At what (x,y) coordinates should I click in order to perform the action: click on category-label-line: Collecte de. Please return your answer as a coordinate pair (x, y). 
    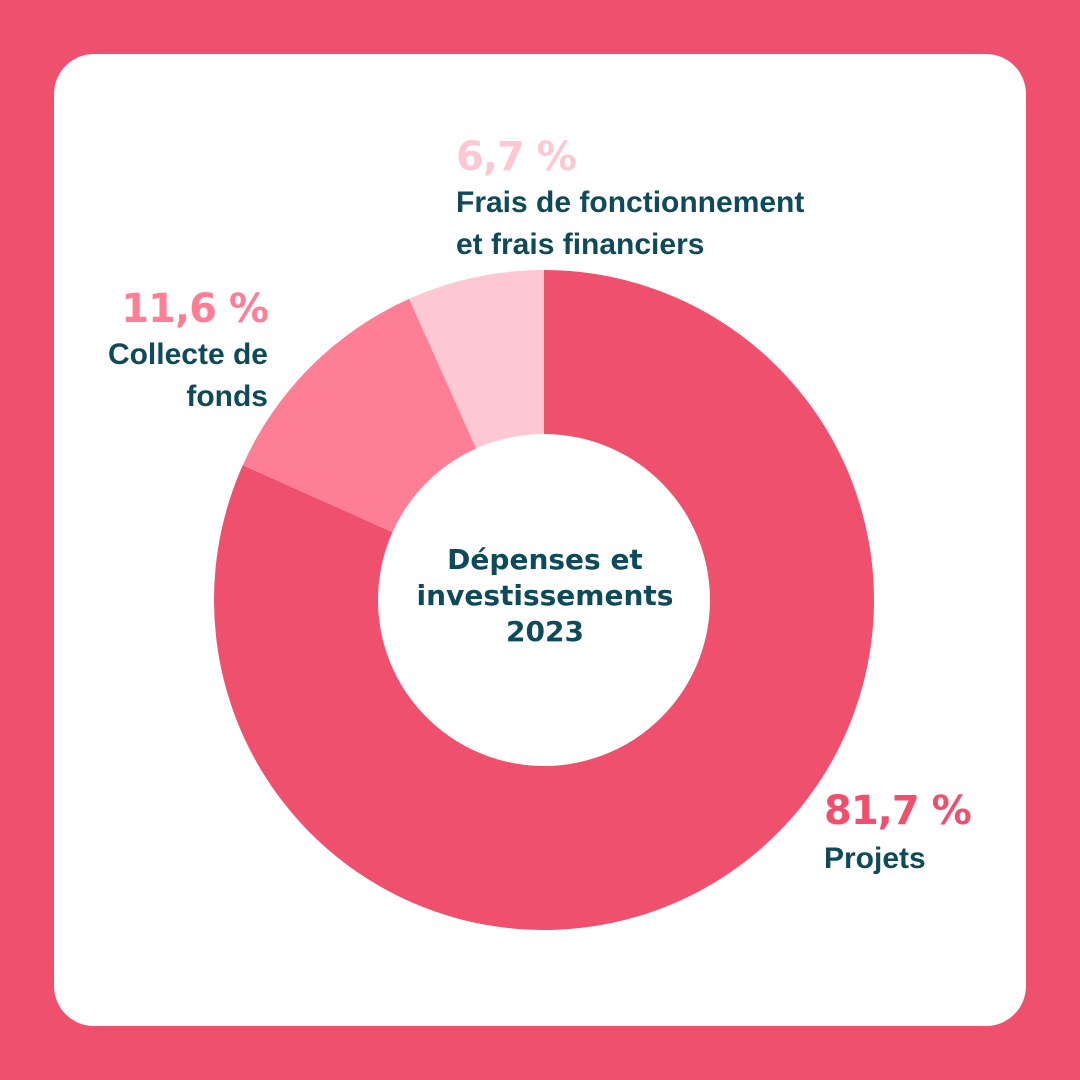
    Looking at the image, I should click on (187, 354).